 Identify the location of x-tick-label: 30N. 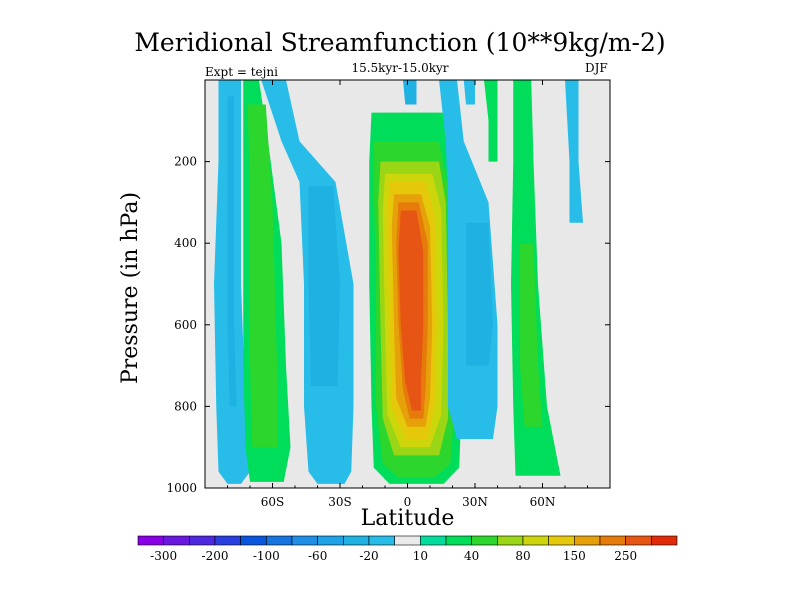
(475, 502).